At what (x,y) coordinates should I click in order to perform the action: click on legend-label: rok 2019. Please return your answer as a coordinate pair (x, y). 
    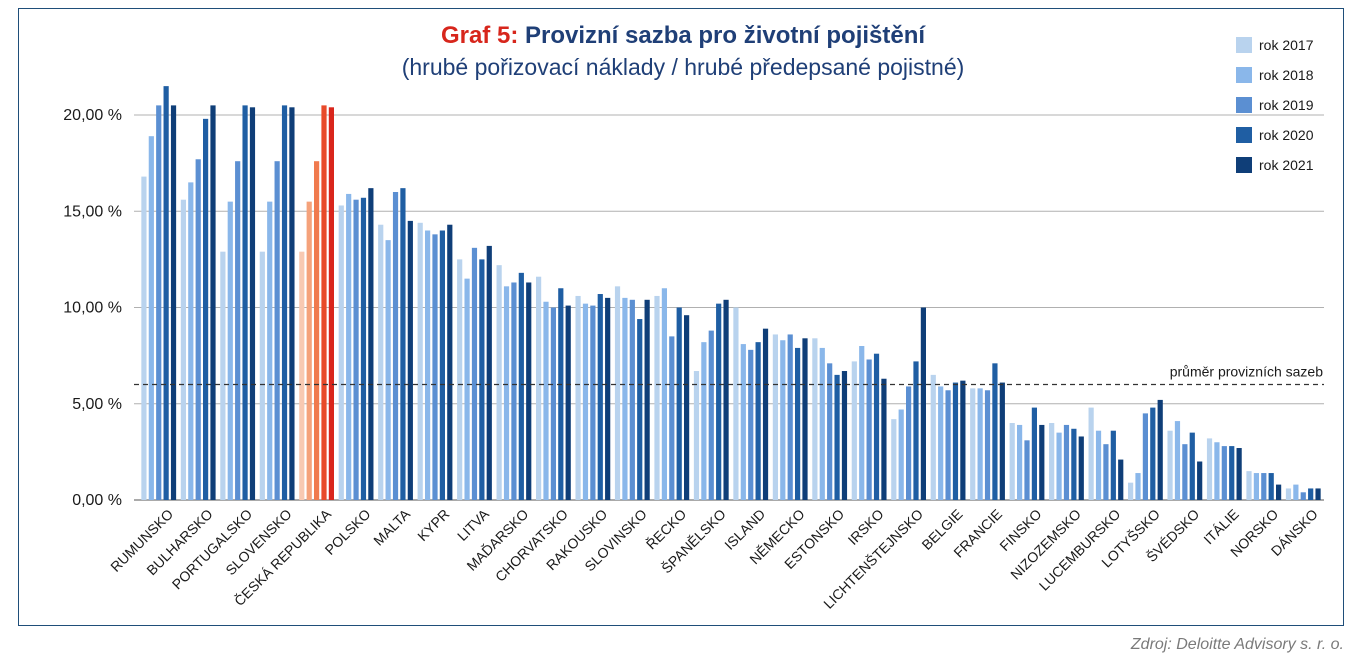
    Looking at the image, I should click on (1286, 105).